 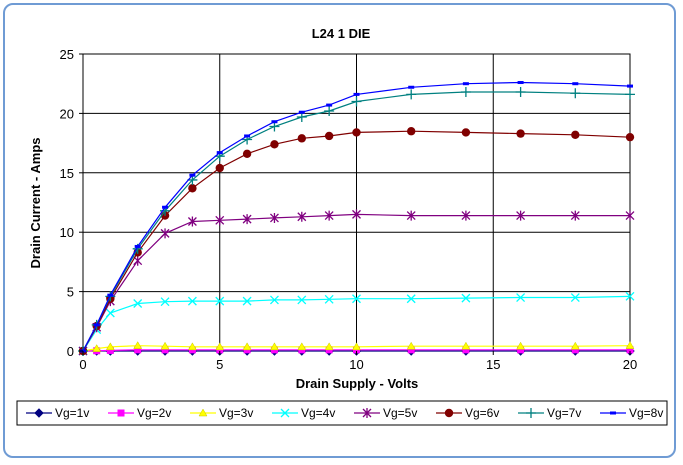 What do you see at coordinates (72, 413) in the screenshot?
I see `legend-label: Vg=1v` at bounding box center [72, 413].